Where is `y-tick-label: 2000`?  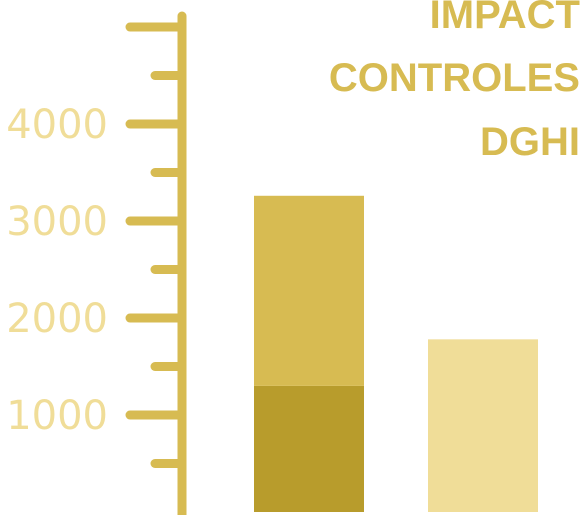
y-tick-label: 2000 is located at coordinates (57, 319).